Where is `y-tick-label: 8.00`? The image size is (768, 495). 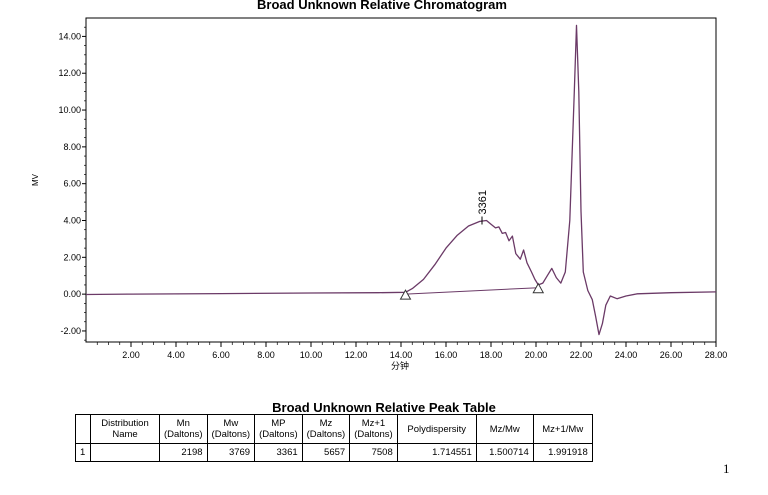 y-tick-label: 8.00 is located at coordinates (72, 147).